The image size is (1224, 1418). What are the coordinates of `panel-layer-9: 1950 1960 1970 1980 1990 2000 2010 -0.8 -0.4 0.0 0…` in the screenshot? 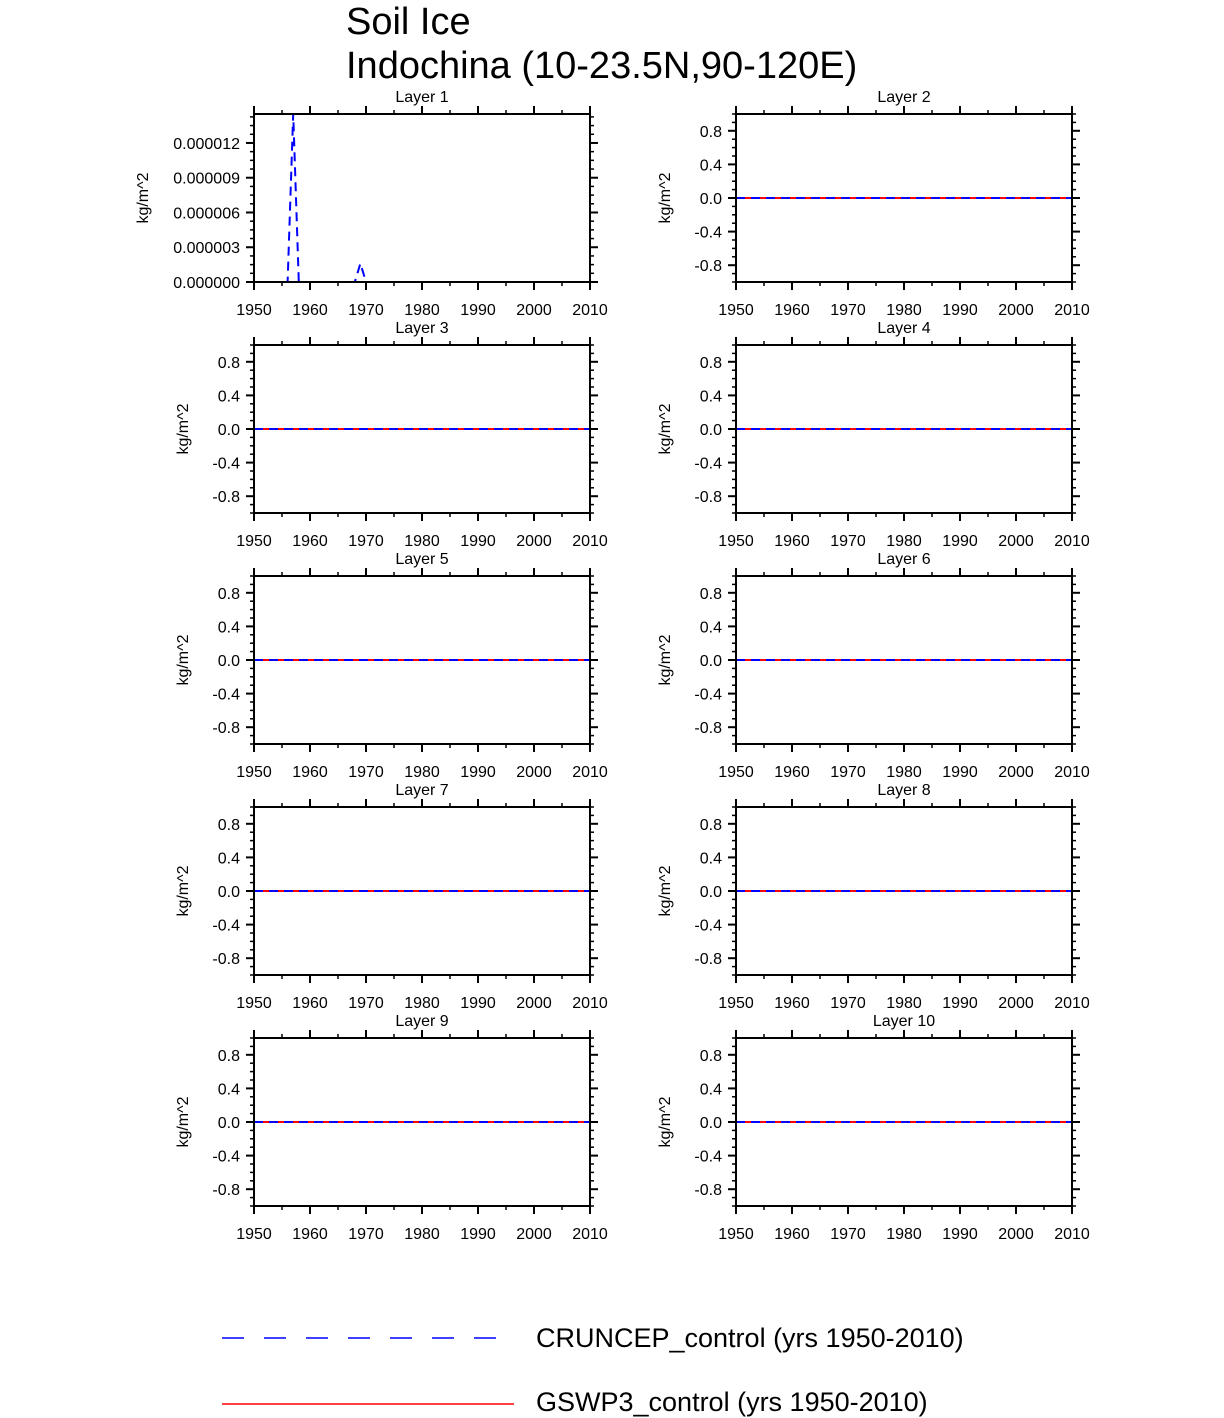 It's located at (391, 1128).